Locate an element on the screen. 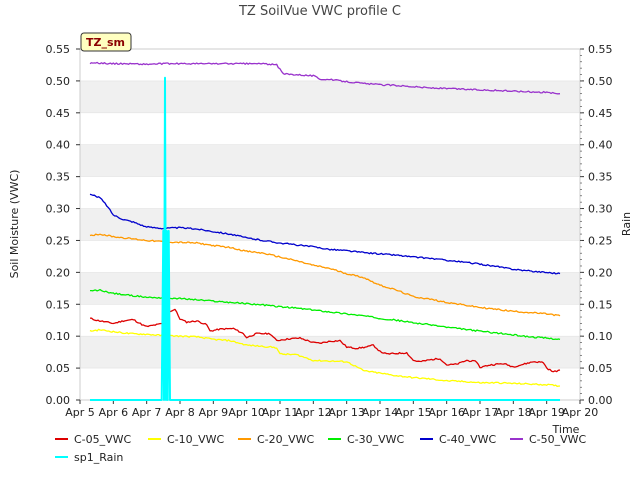 Image resolution: width=640 pixels, height=480 pixels. x-tick-label: Apr 7 is located at coordinates (147, 412).